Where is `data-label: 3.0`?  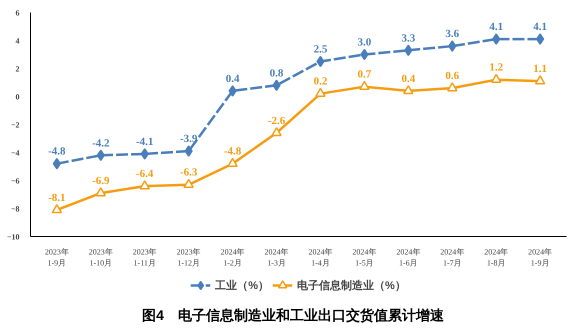 data-label: 3.0 is located at coordinates (365, 42).